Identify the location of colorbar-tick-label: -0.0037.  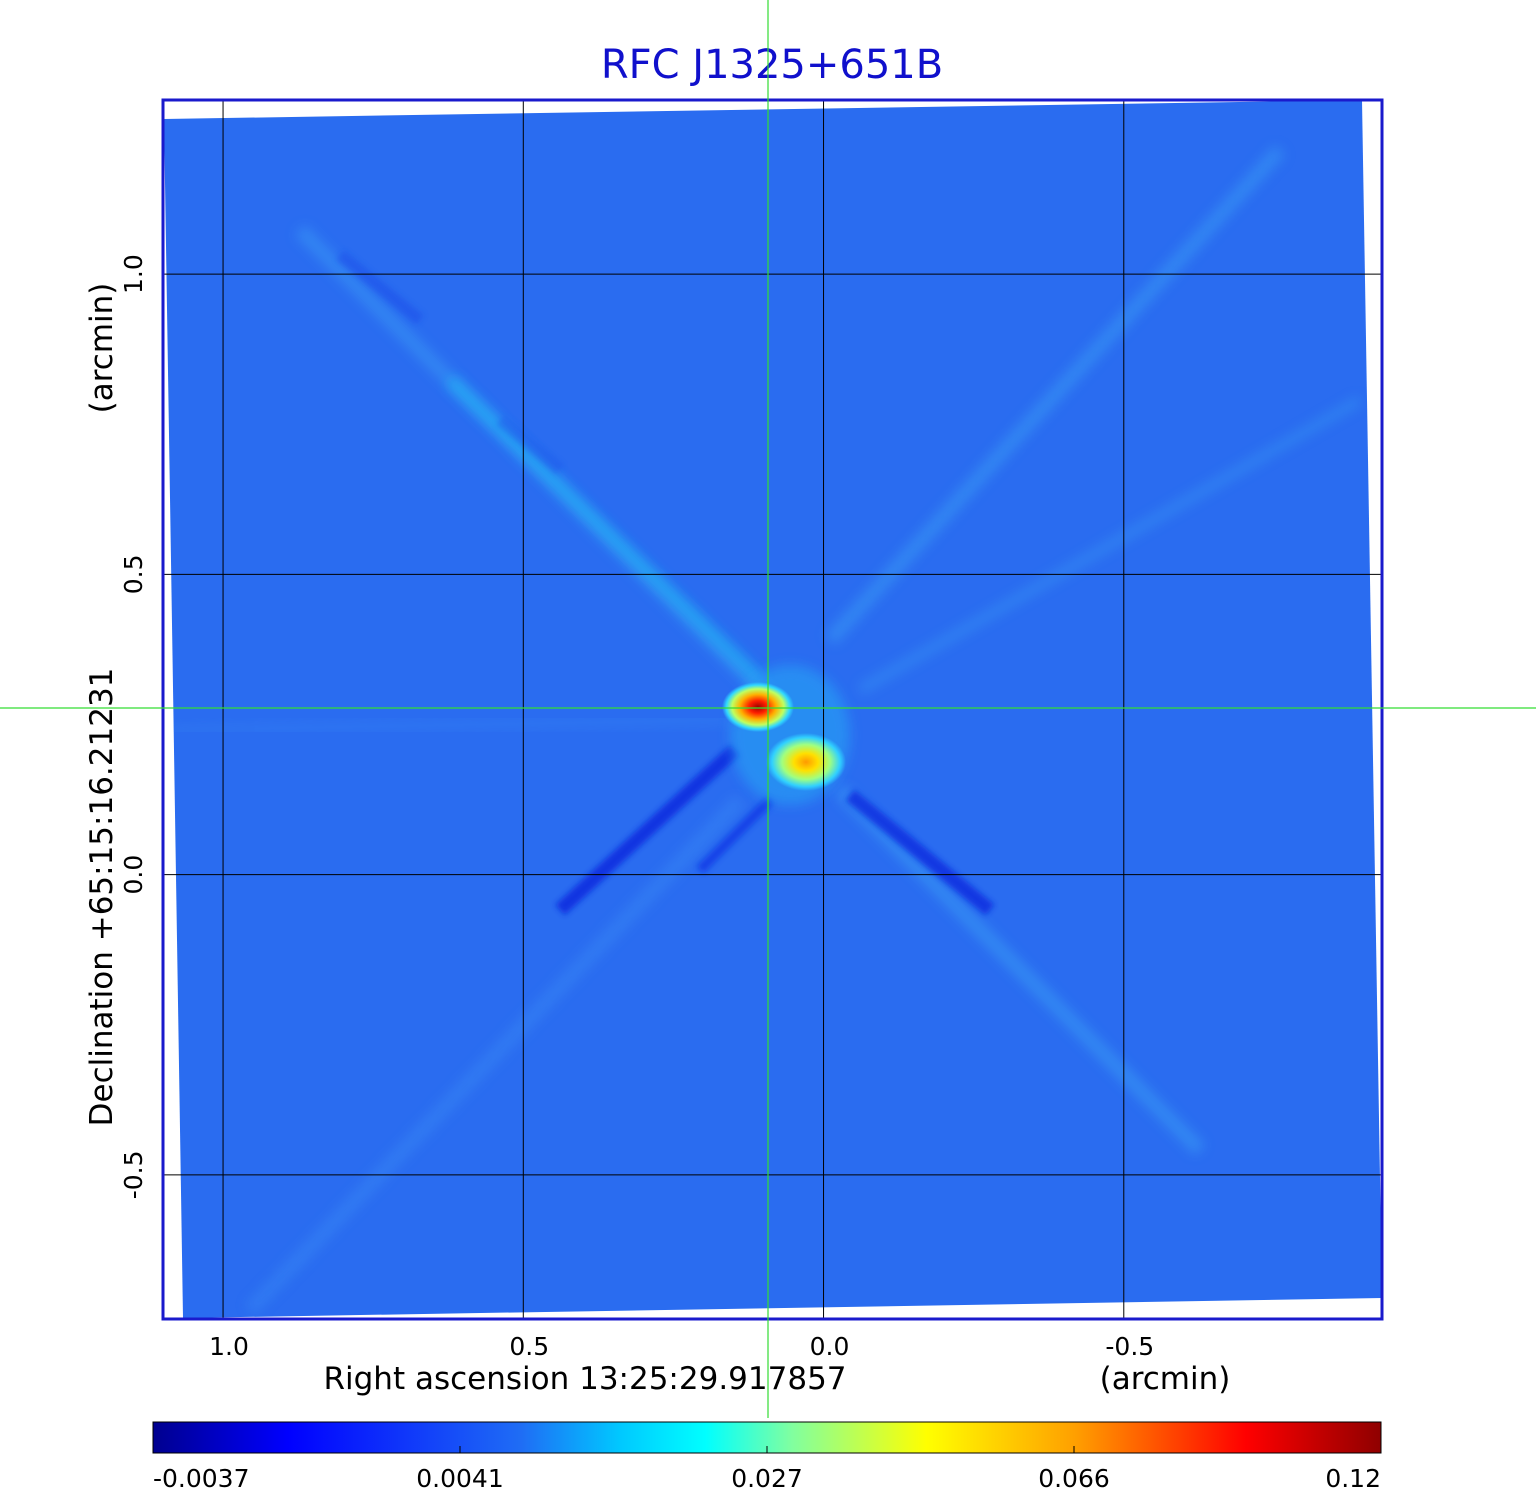
(201, 1478).